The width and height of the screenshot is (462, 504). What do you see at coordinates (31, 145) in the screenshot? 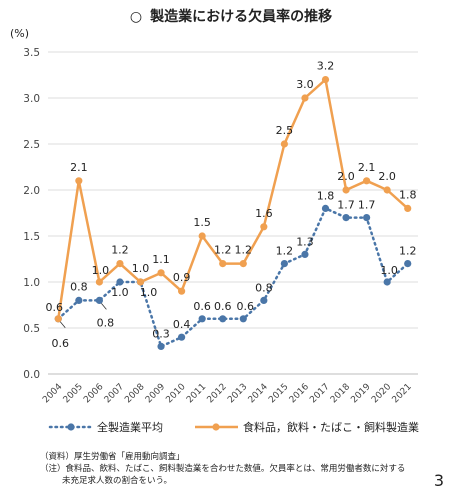
I see `y-tick-label: 2.5` at bounding box center [31, 145].